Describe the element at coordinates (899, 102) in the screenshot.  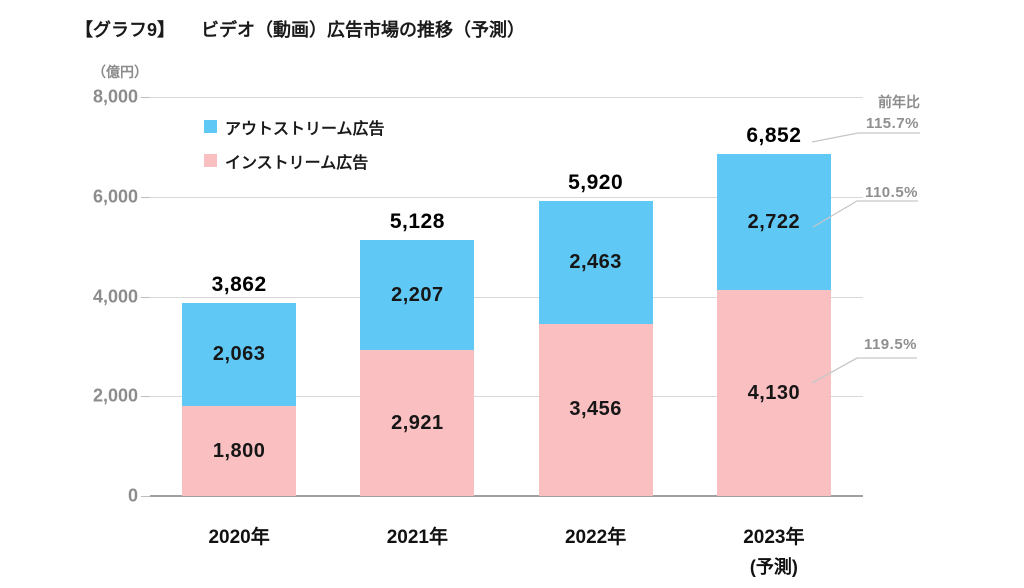
I see `yoy-header: 前年比` at that location.